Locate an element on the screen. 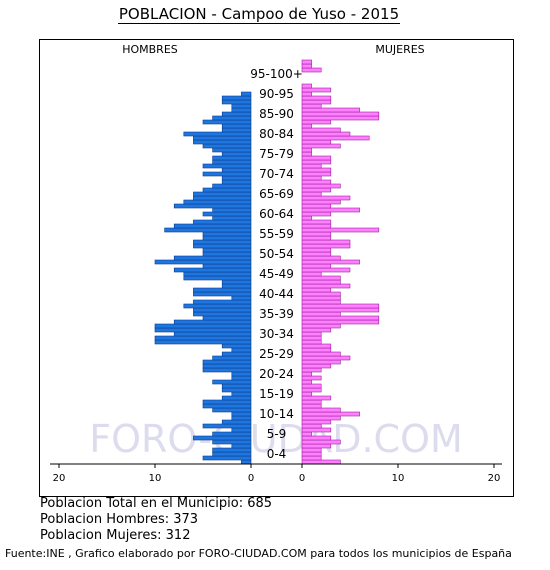 This screenshot has height=570, width=550. age-group-label: 35-39 is located at coordinates (276, 314).